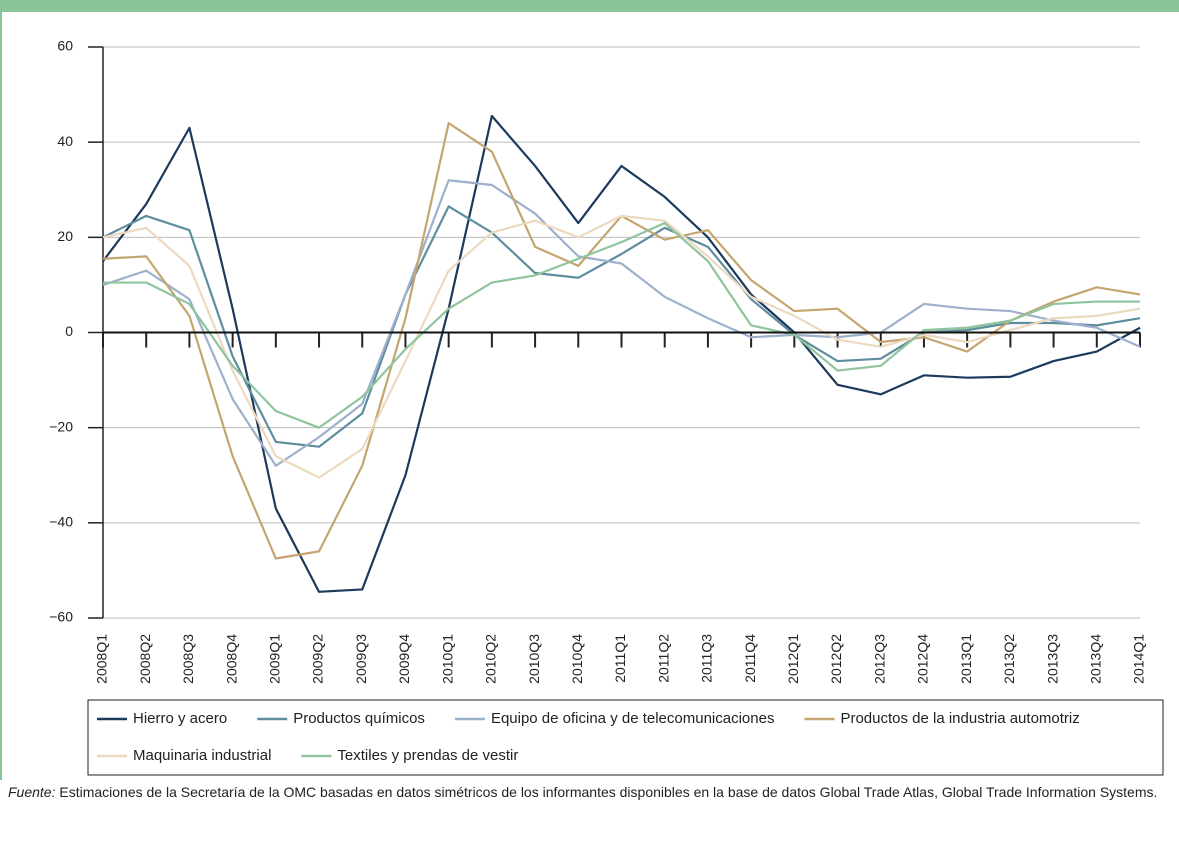 This screenshot has width=1179, height=858. I want to click on x-tick-label: 2014Q1, so click(1139, 659).